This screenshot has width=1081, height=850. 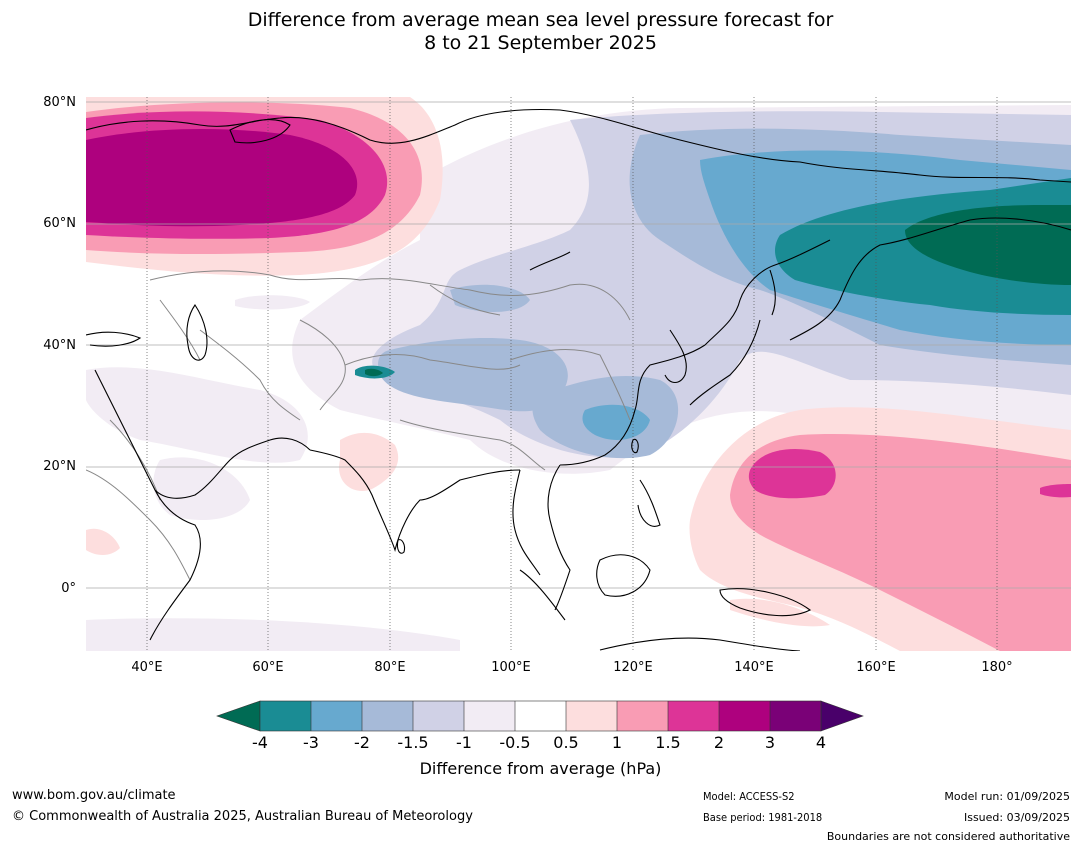 What do you see at coordinates (719, 742) in the screenshot?
I see `colorbar-tick-2: 2` at bounding box center [719, 742].